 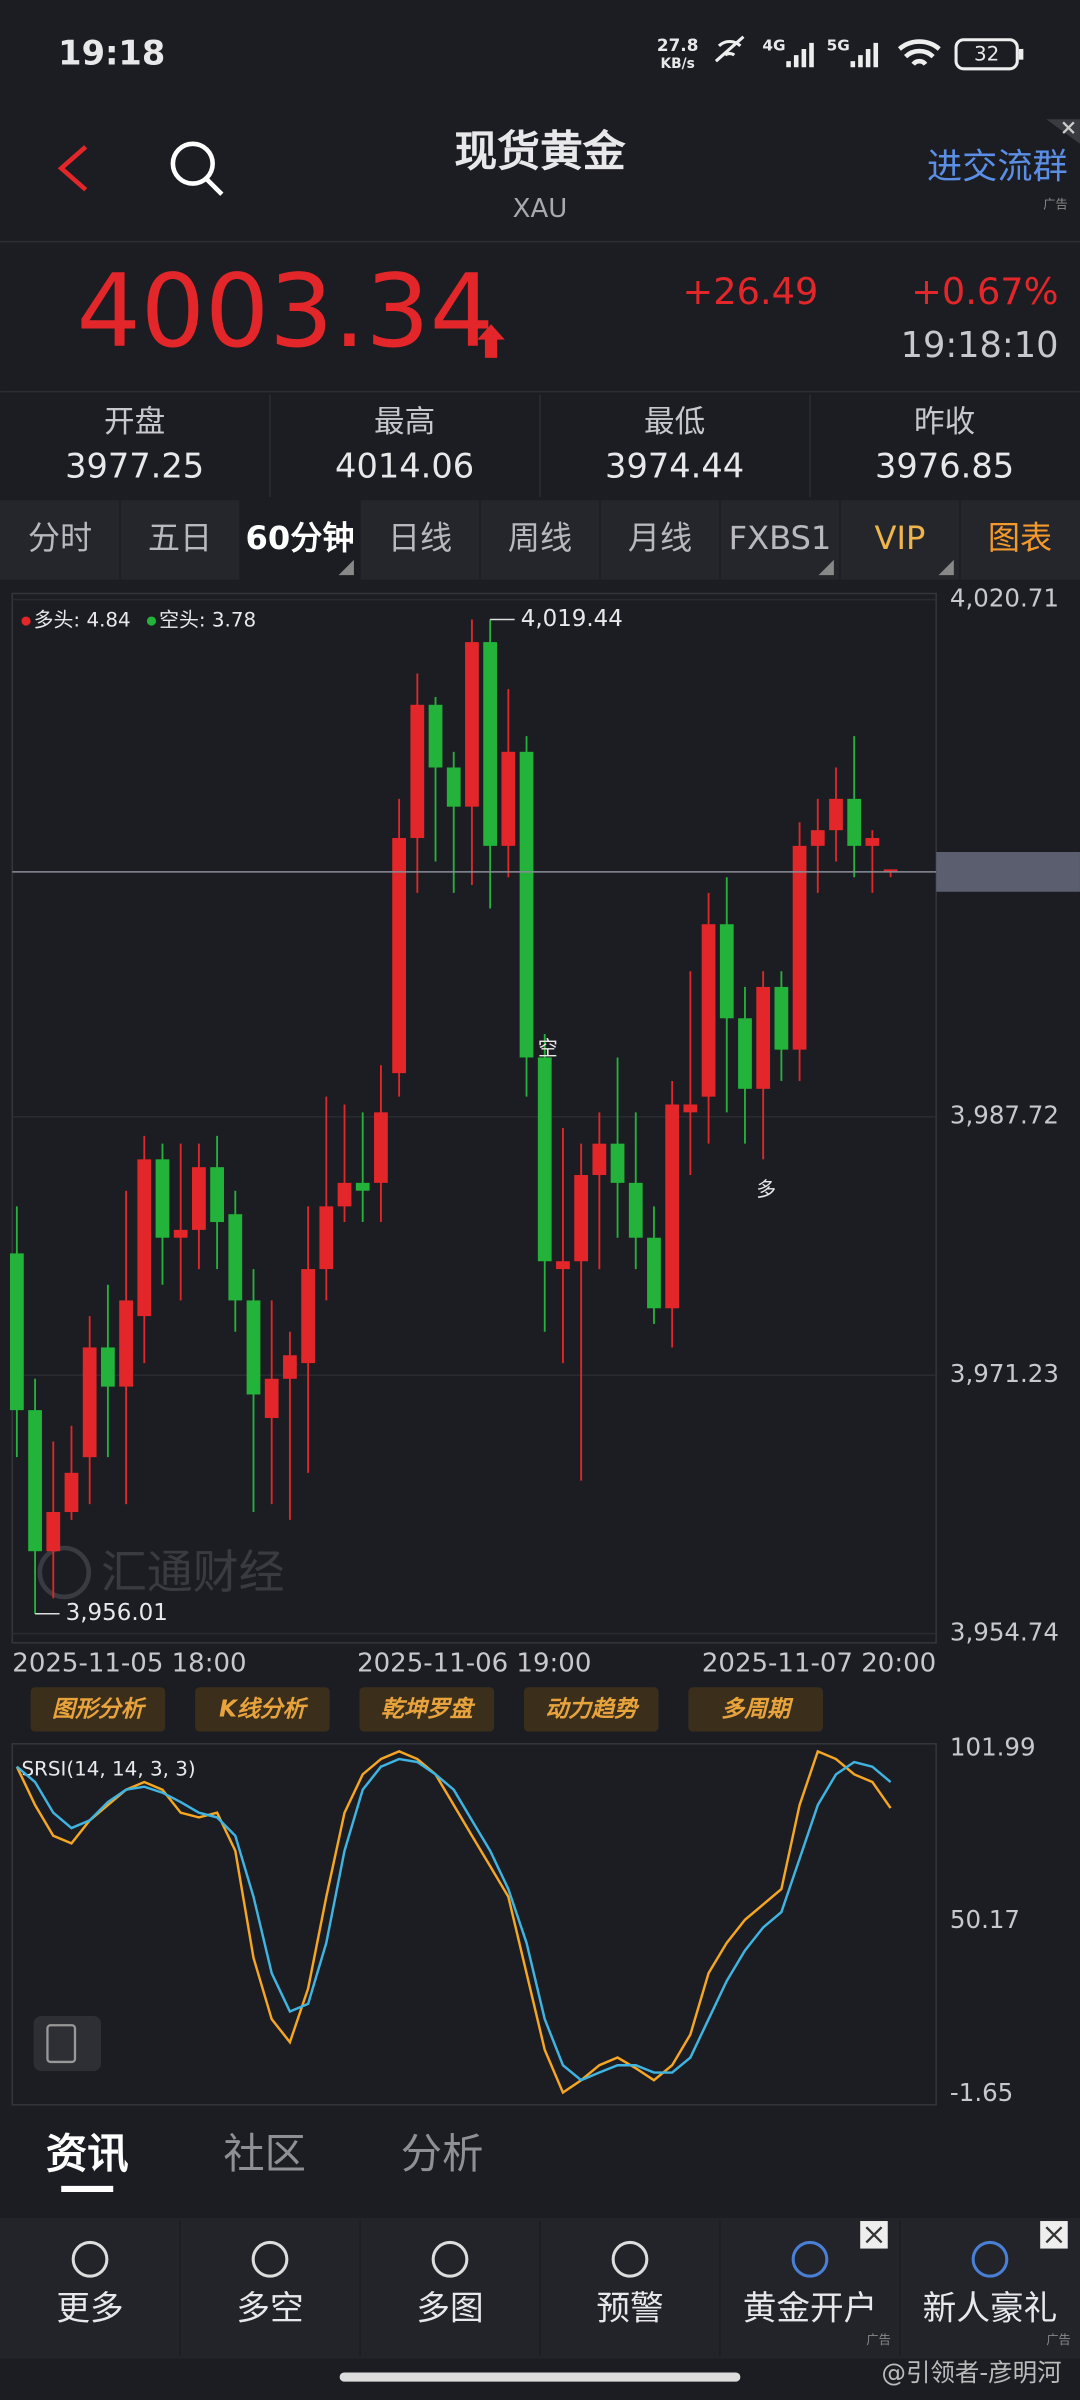 I want to click on tool-label: K线分析, so click(x=264, y=1710).